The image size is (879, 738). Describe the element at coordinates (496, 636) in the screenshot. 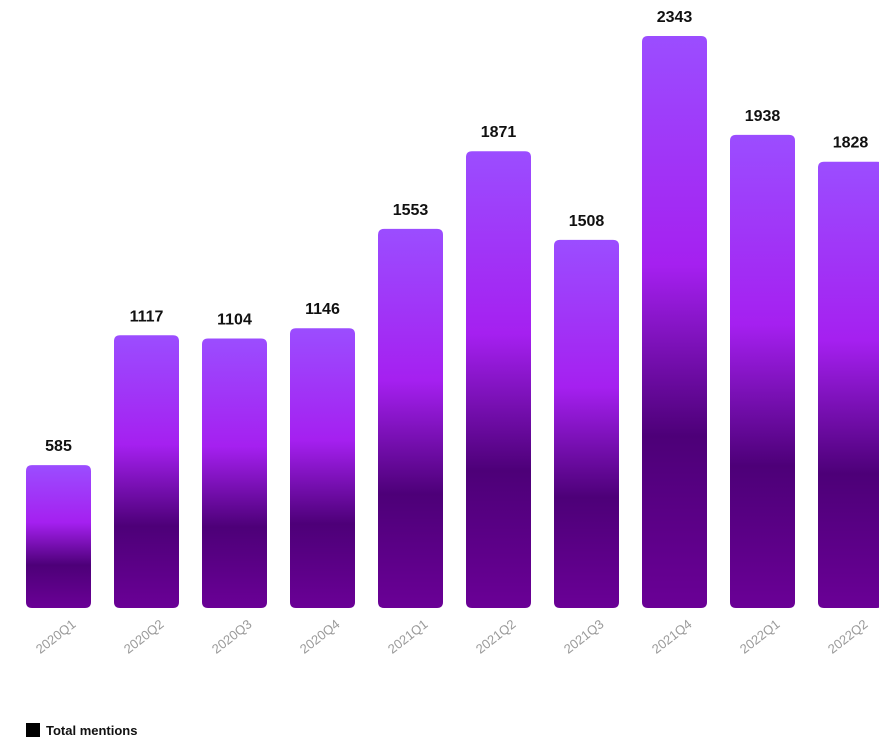

I see `x-tick-label-2021Q2: 2021Q2` at that location.